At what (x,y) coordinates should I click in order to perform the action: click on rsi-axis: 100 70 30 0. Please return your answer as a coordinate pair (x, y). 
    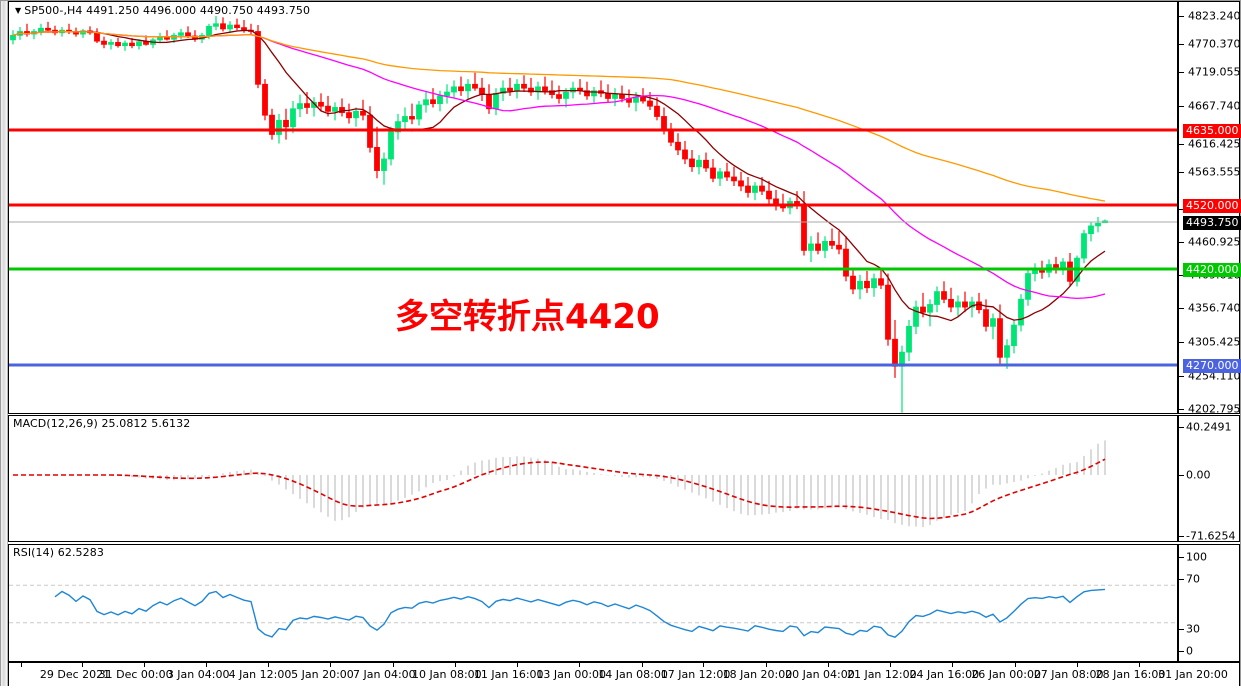
    Looking at the image, I should click on (1209, 603).